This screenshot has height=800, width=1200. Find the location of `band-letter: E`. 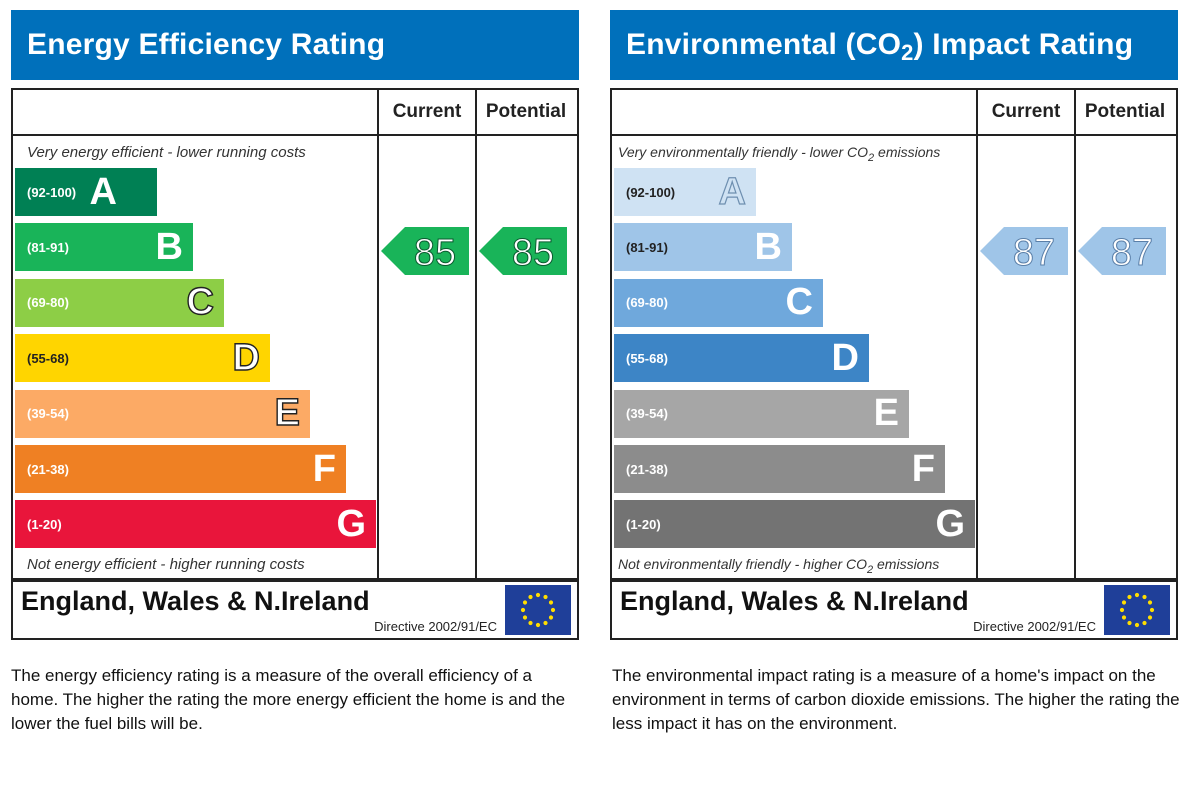

band-letter: E is located at coordinates (287, 413).